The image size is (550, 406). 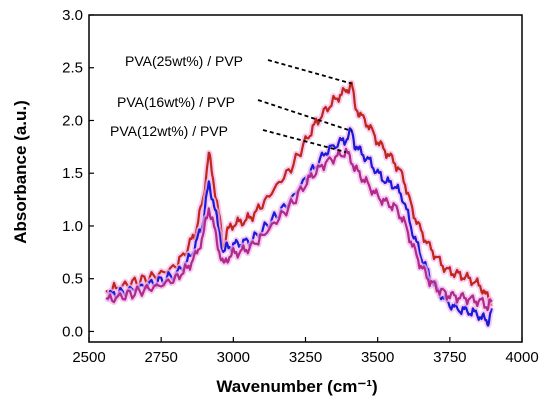 What do you see at coordinates (377, 357) in the screenshot?
I see `x-tick-label: 3500` at bounding box center [377, 357].